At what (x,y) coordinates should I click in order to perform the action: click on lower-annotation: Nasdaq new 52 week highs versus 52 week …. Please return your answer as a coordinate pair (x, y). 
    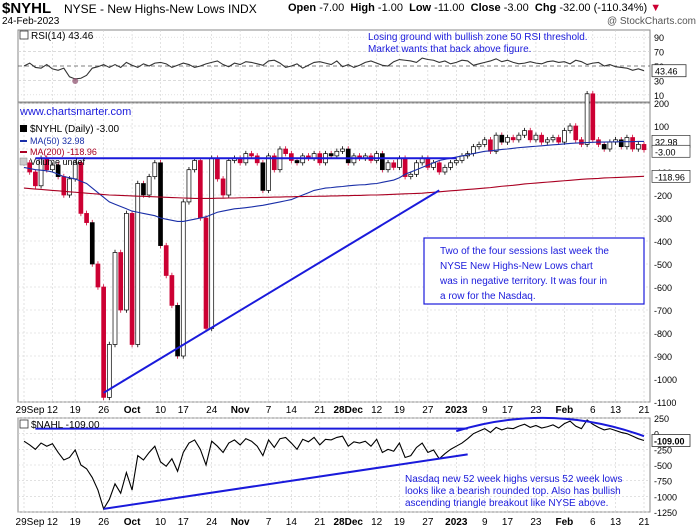
    Looking at the image, I should click on (513, 491).